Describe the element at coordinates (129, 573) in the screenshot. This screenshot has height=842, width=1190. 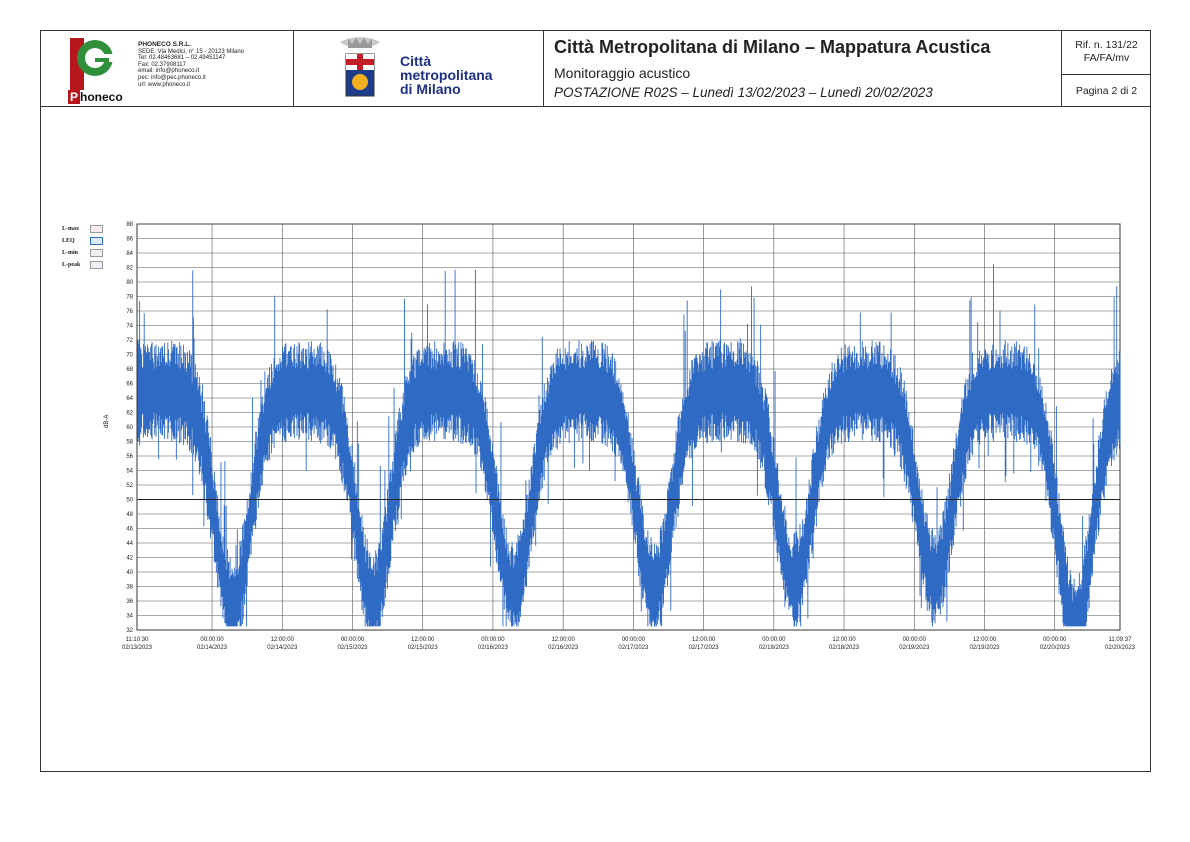
I see `y-tick-label: 40` at that location.